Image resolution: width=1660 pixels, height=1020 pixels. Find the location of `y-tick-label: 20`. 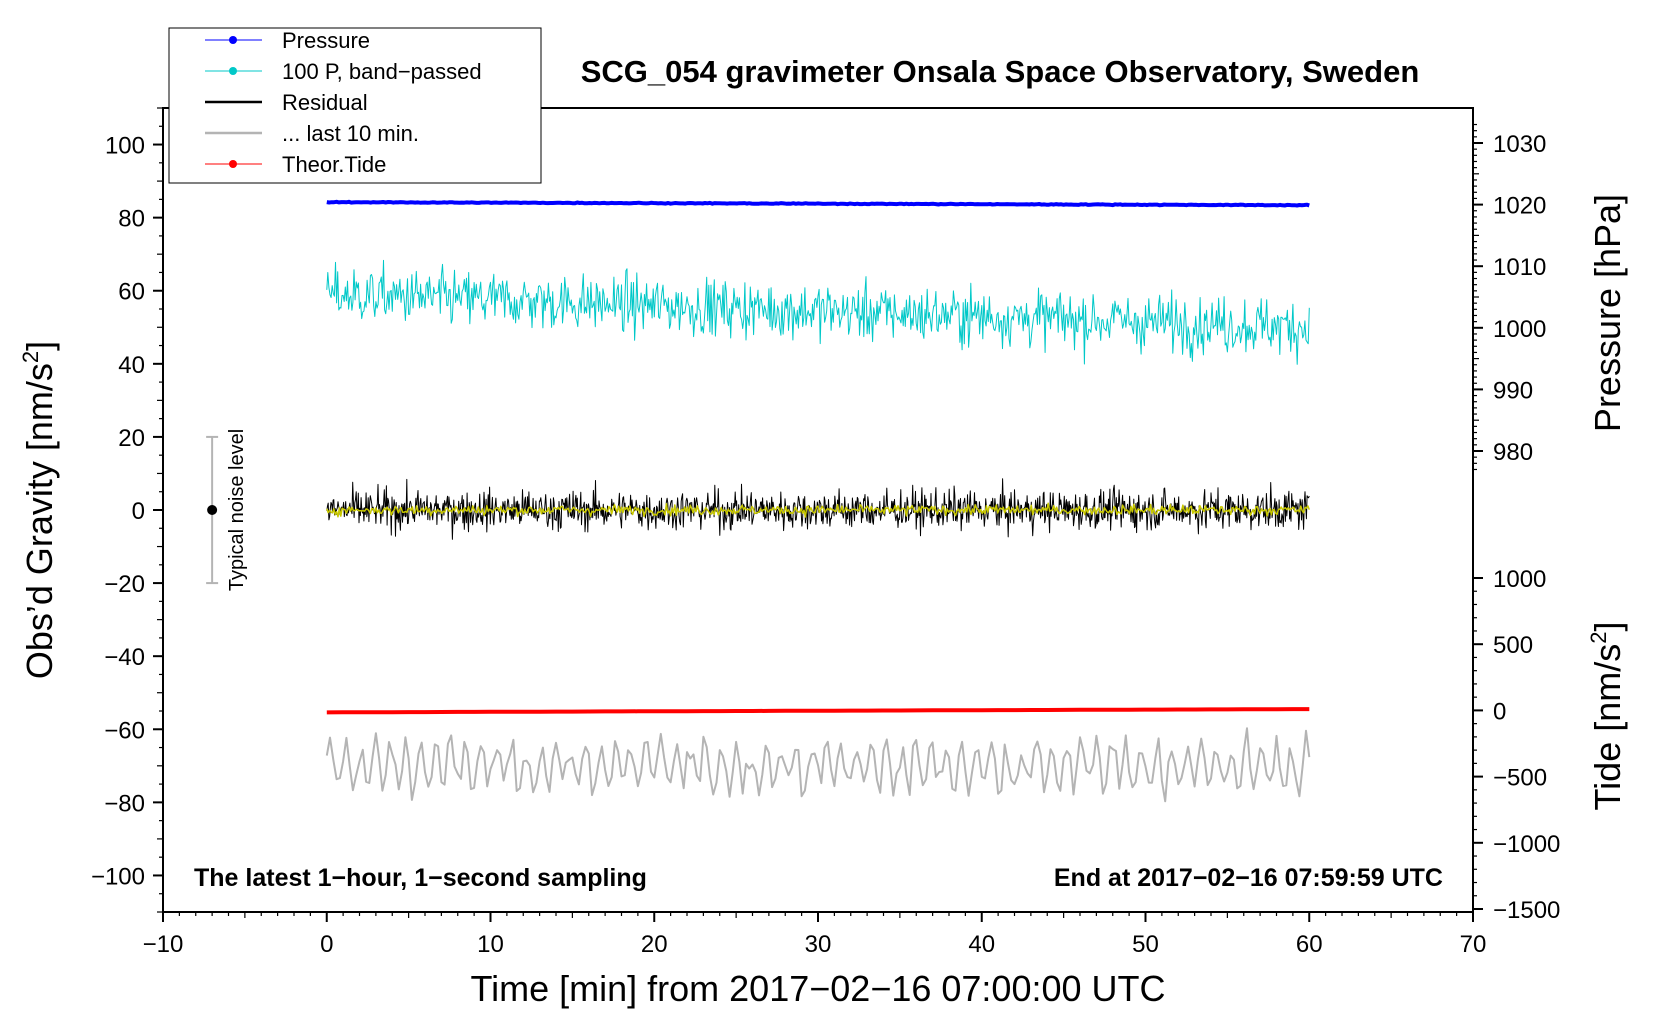

y-tick-label: 20 is located at coordinates (131, 438).